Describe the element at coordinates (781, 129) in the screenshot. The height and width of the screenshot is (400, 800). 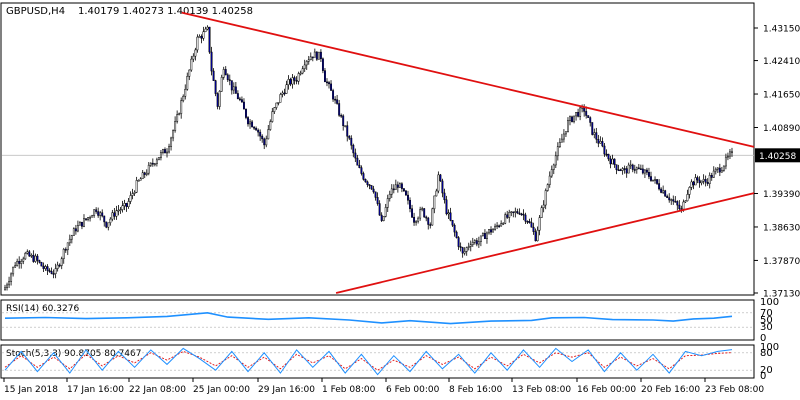
I see `price-tick-label: 1.40890` at that location.